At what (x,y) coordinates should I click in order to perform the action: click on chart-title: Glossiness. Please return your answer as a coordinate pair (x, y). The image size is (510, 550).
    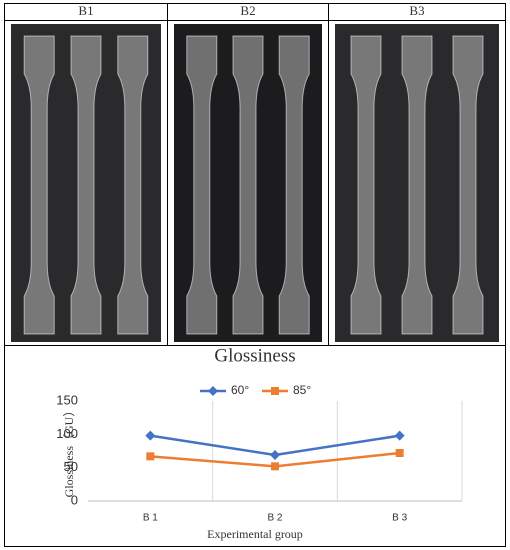
    Looking at the image, I should click on (254, 355).